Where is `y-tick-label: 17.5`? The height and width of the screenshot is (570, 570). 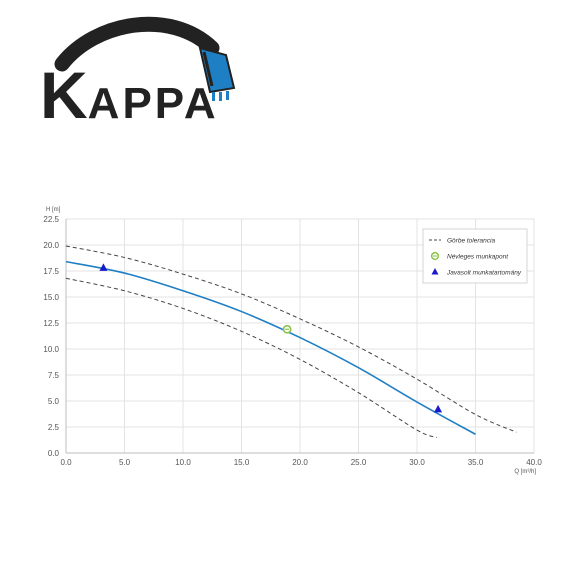 y-tick-label: 17.5 is located at coordinates (51, 271).